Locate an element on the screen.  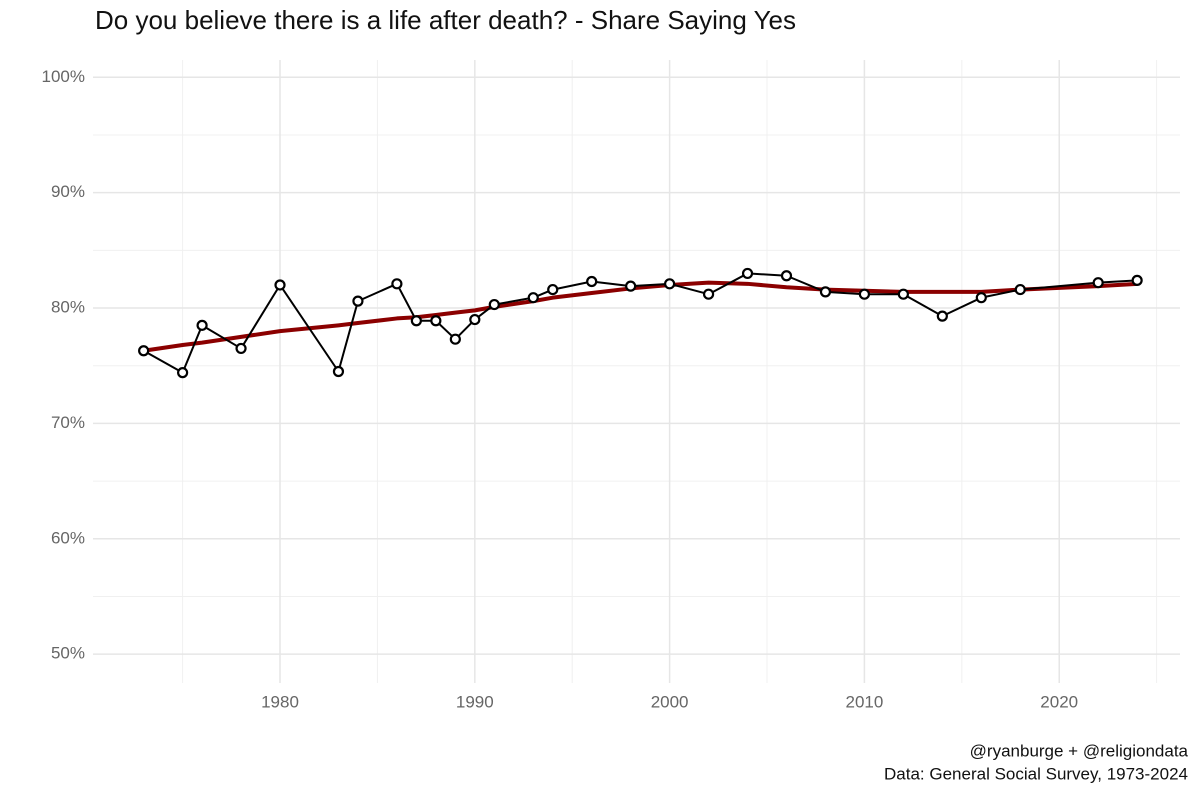
x-tick-label: 2010 is located at coordinates (865, 701).